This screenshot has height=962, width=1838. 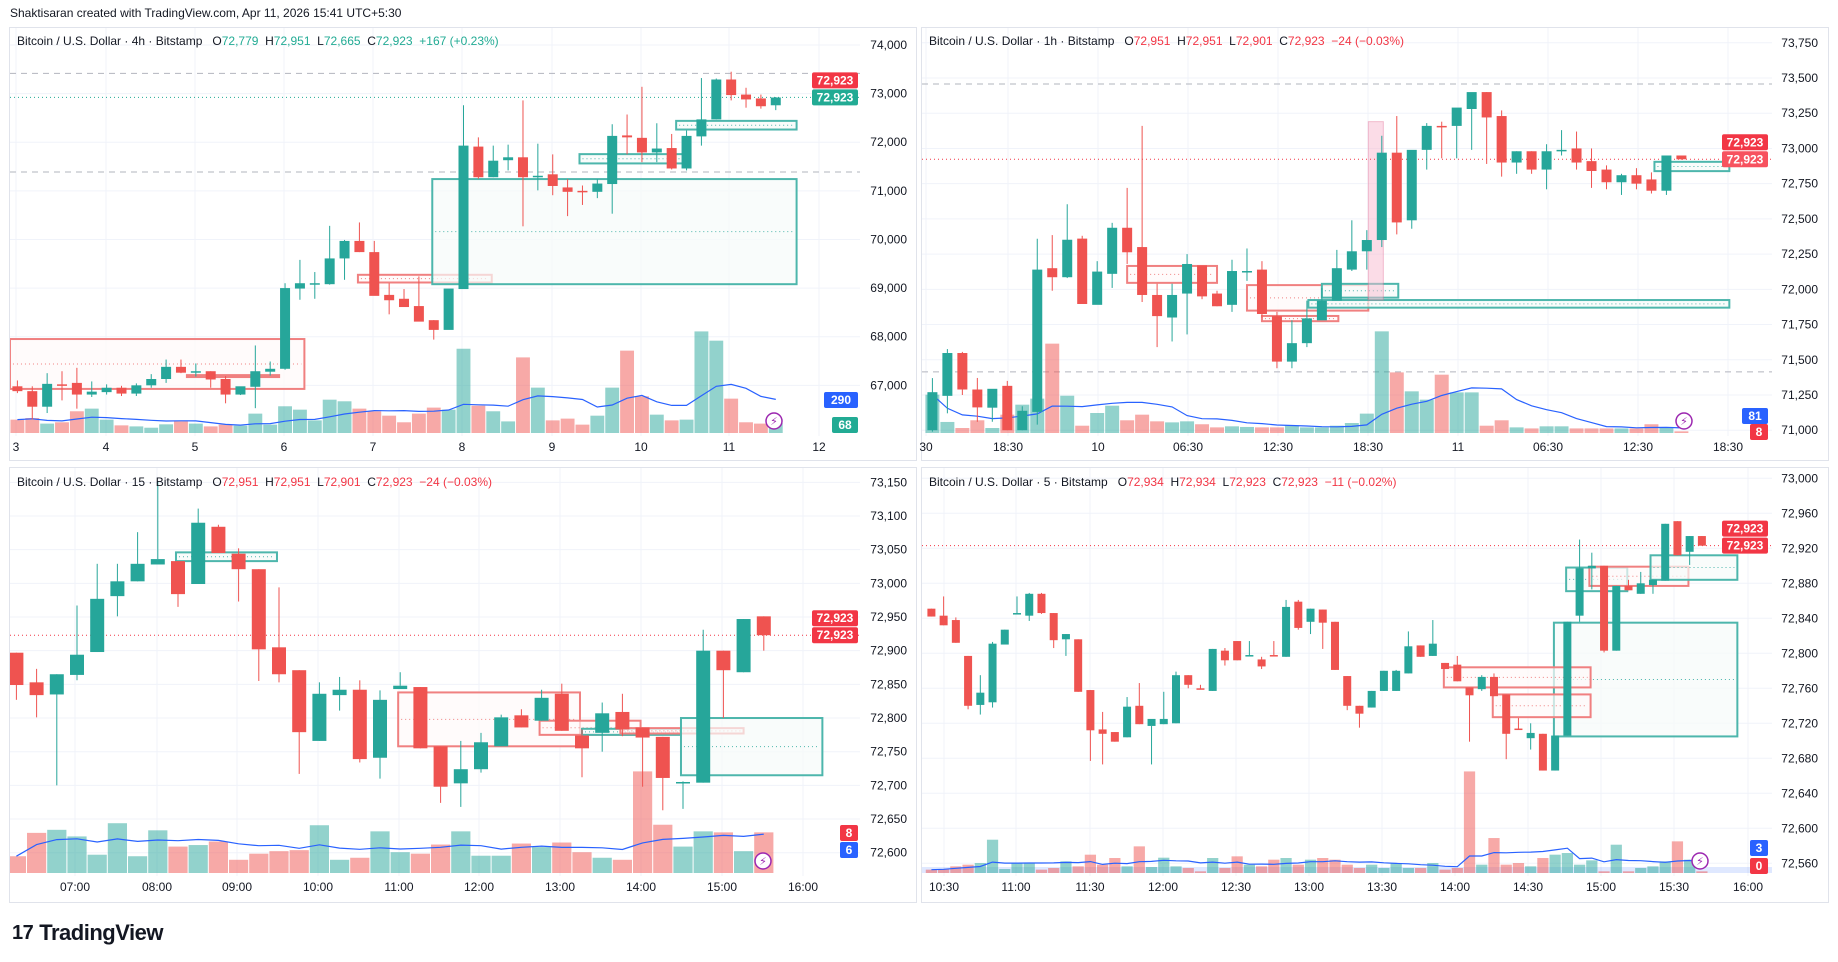 I want to click on low-label: L, so click(x=1232, y=41).